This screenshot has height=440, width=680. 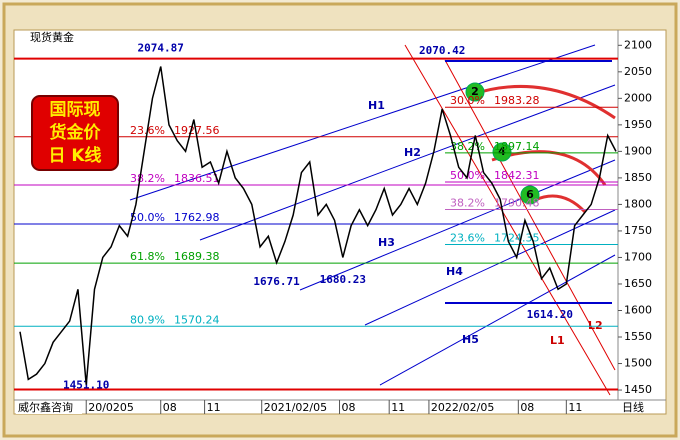 I want to click on y-tick-label: 1650, so click(x=638, y=283).